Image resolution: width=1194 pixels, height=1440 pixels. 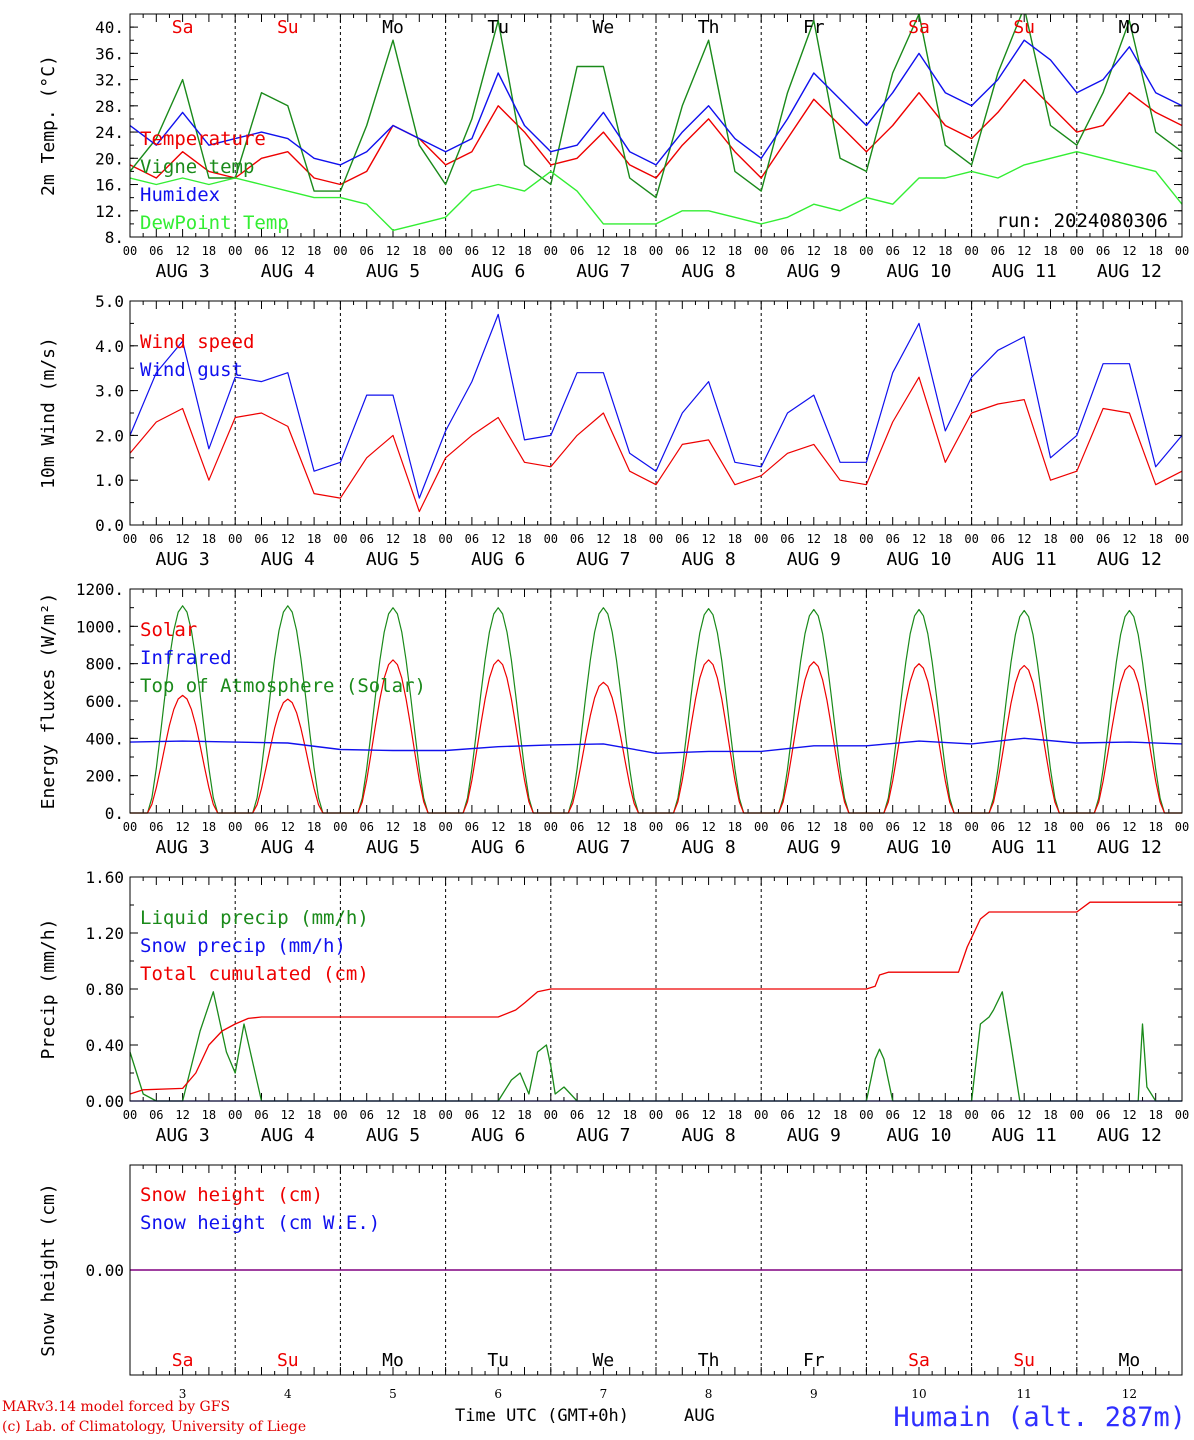 What do you see at coordinates (109, 80) in the screenshot?
I see `y-tick-label: 32.` at bounding box center [109, 80].